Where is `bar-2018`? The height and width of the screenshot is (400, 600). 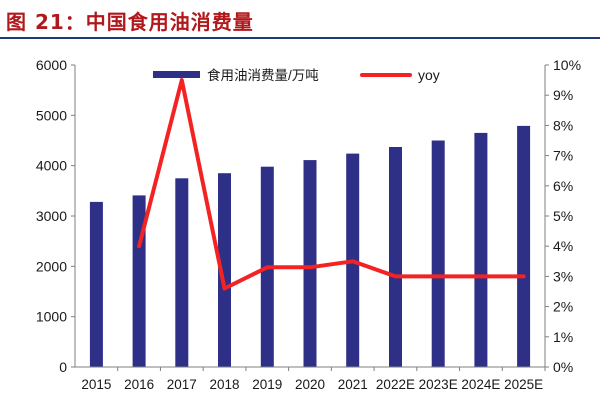
bar-2018 is located at coordinates (224, 270).